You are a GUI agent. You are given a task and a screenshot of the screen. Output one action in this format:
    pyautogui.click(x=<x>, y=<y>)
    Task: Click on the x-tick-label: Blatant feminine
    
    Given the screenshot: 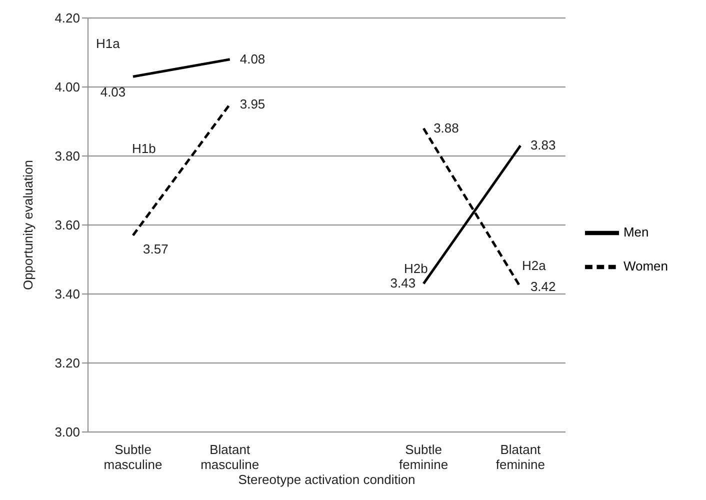 What is the action you would take?
    pyautogui.click(x=521, y=457)
    